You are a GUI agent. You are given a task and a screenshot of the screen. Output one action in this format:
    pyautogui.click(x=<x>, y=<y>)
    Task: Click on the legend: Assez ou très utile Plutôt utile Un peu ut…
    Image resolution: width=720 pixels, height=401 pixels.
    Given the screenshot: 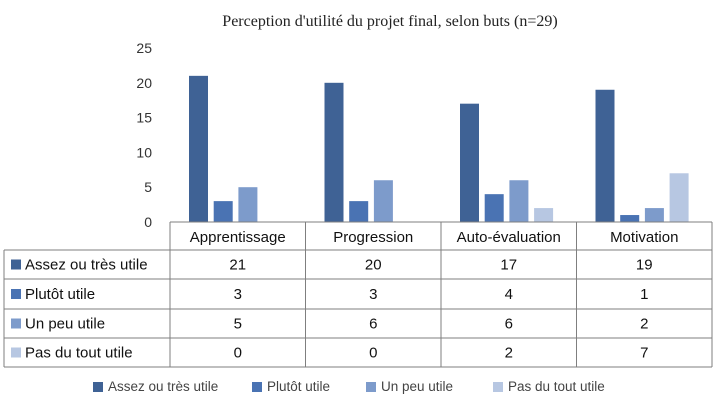 What is the action you would take?
    pyautogui.click(x=349, y=386)
    